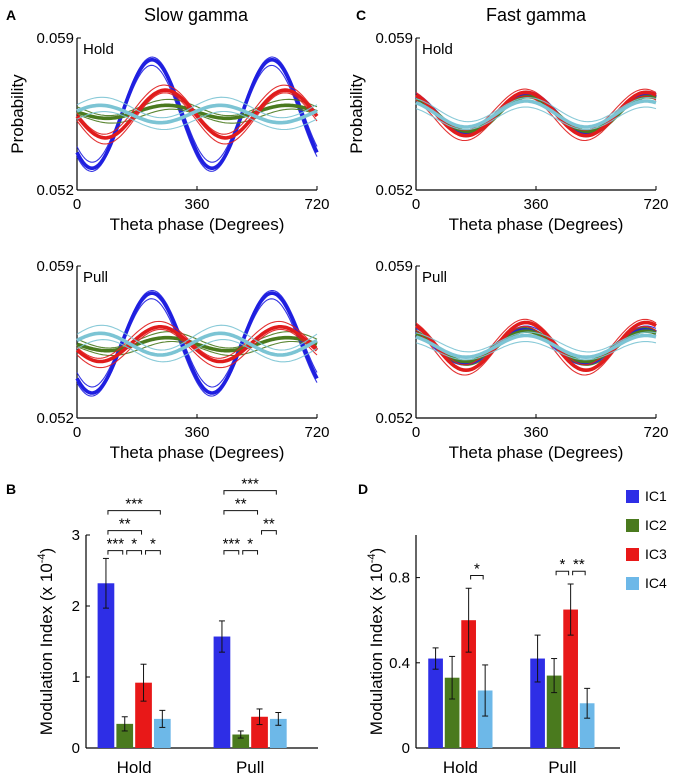 This screenshot has width=686, height=777. I want to click on category-label-hold-slow-gamma: Hold, so click(134, 767).